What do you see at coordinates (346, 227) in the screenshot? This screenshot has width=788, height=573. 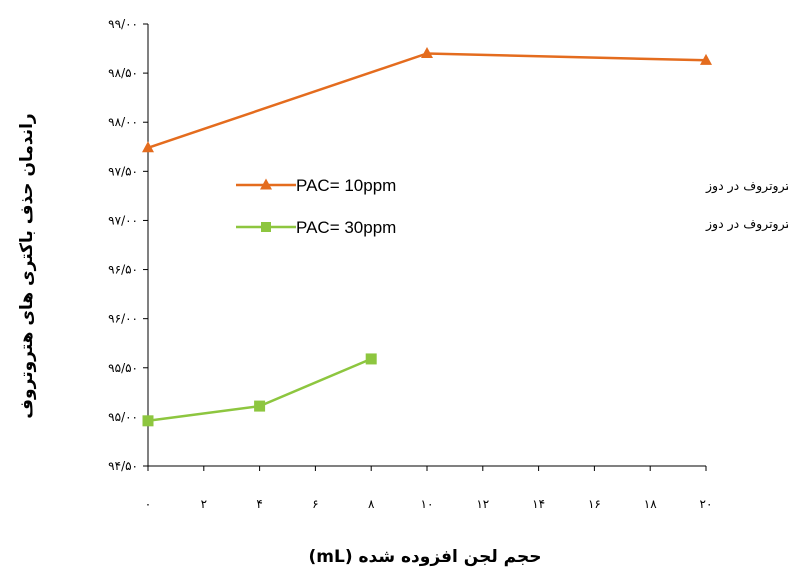 I see `legend-name-series-2: PAC= 30ppm` at bounding box center [346, 227].